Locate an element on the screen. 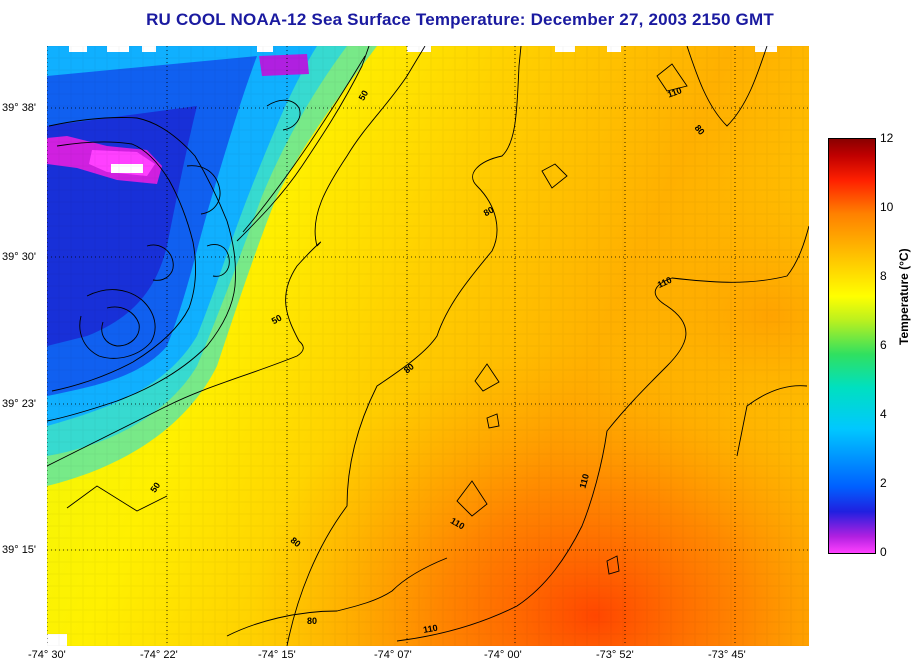 This screenshot has width=920, height=664. colorbar-tick: 12 is located at coordinates (887, 138).